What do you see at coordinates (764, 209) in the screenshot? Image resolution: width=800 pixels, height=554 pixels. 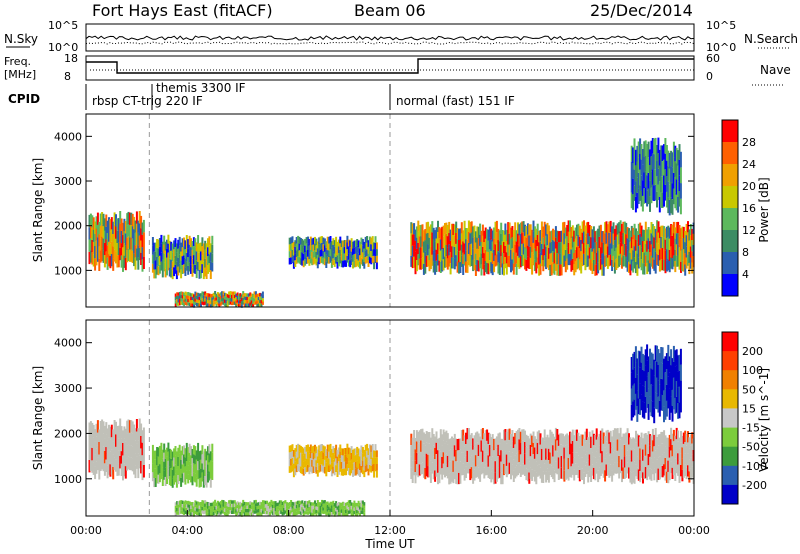 I see `power-colorbar-label: Power [dB]` at bounding box center [764, 209].